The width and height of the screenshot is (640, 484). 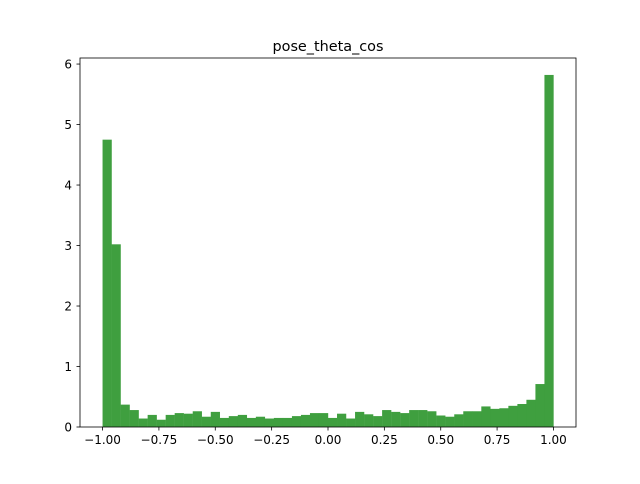 I want to click on x-tick-label: −0.25, so click(x=271, y=440).